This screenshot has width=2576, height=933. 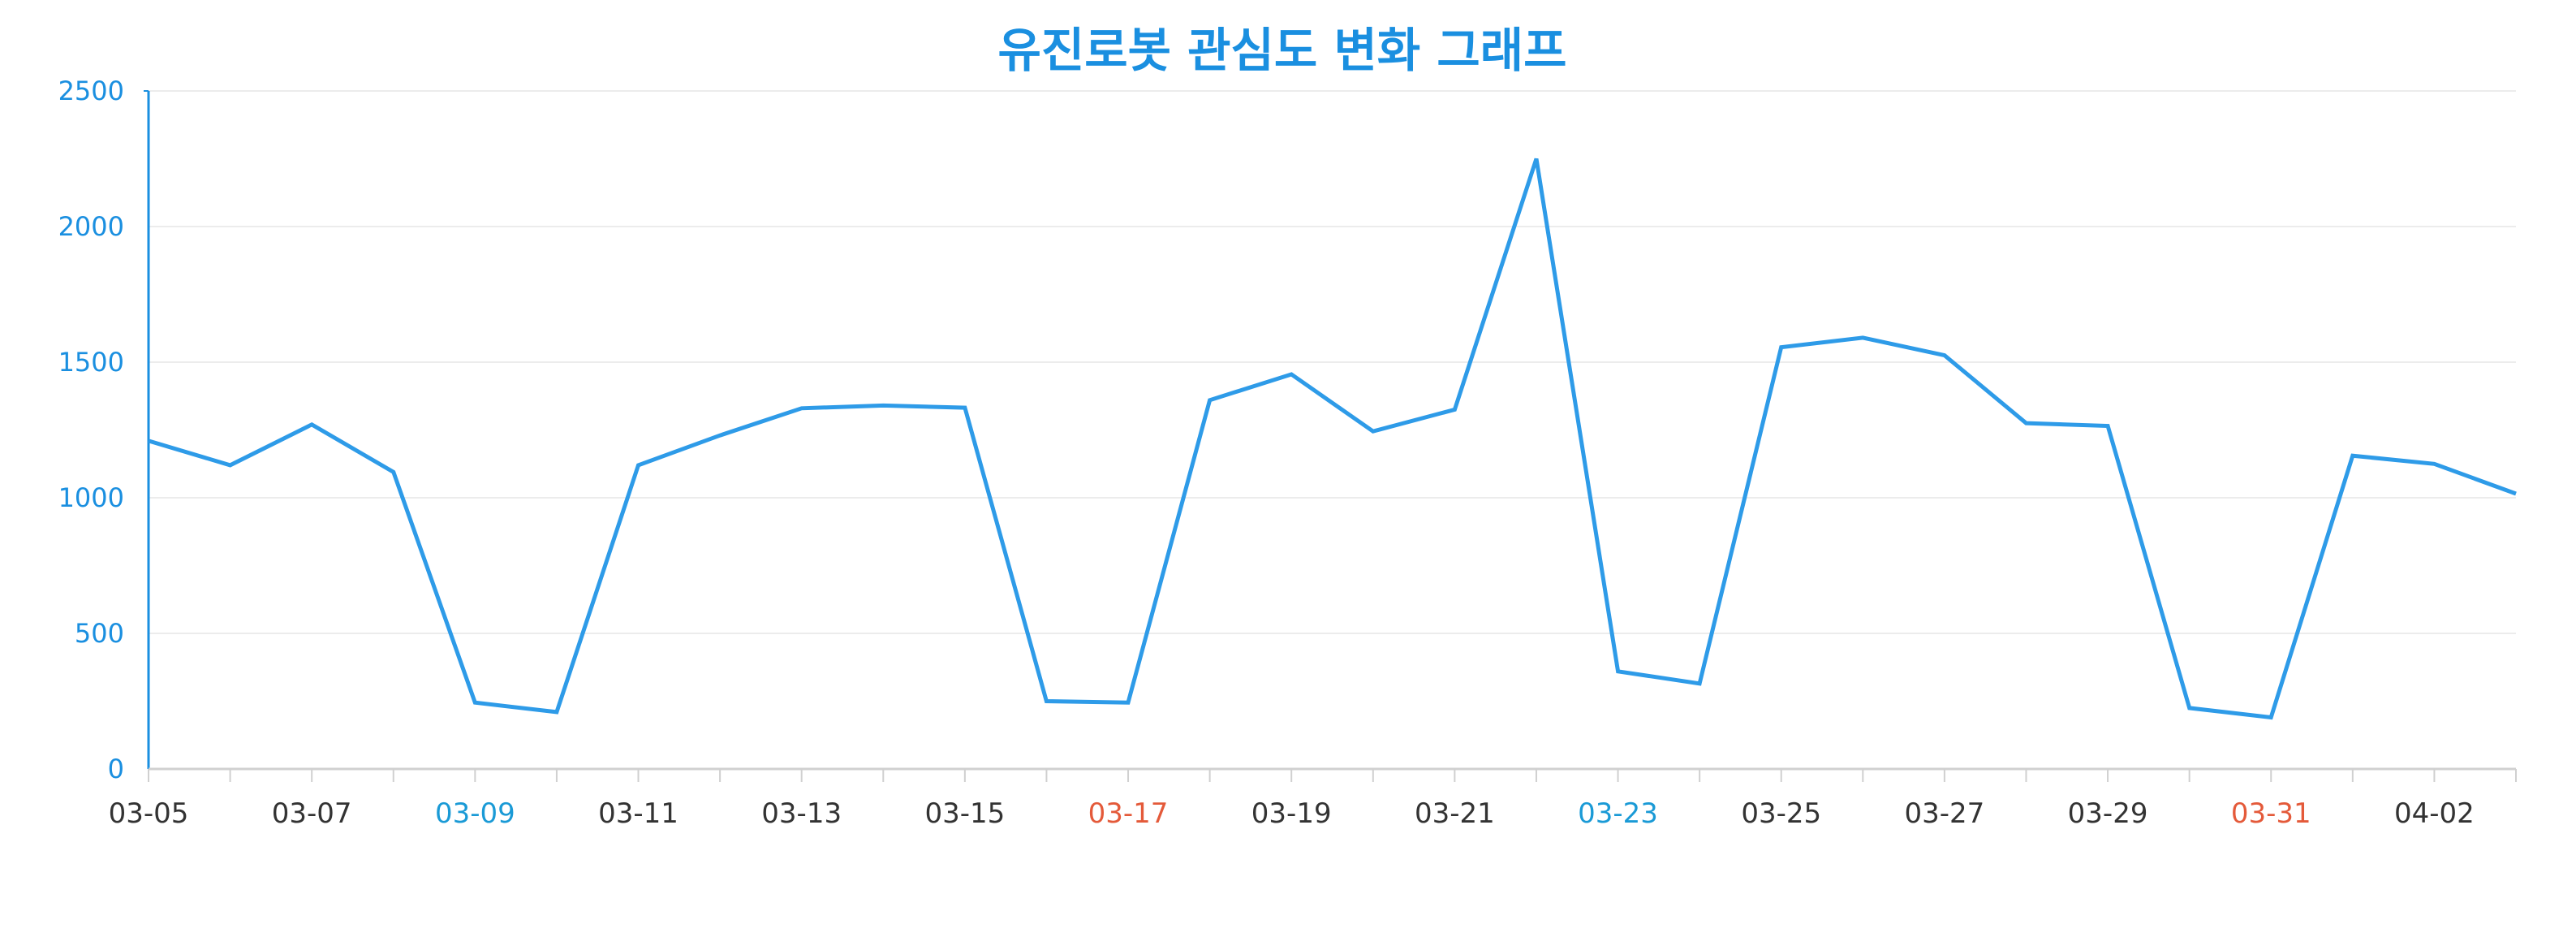 I want to click on x-tick-label-03-29: 03-29, so click(x=2108, y=813).